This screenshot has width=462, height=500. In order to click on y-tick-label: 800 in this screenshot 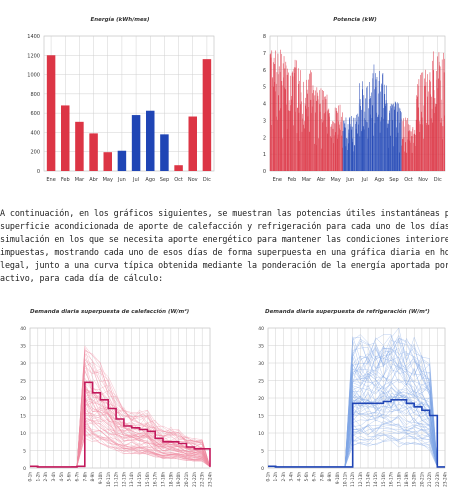, I will do `click(35, 95)`.